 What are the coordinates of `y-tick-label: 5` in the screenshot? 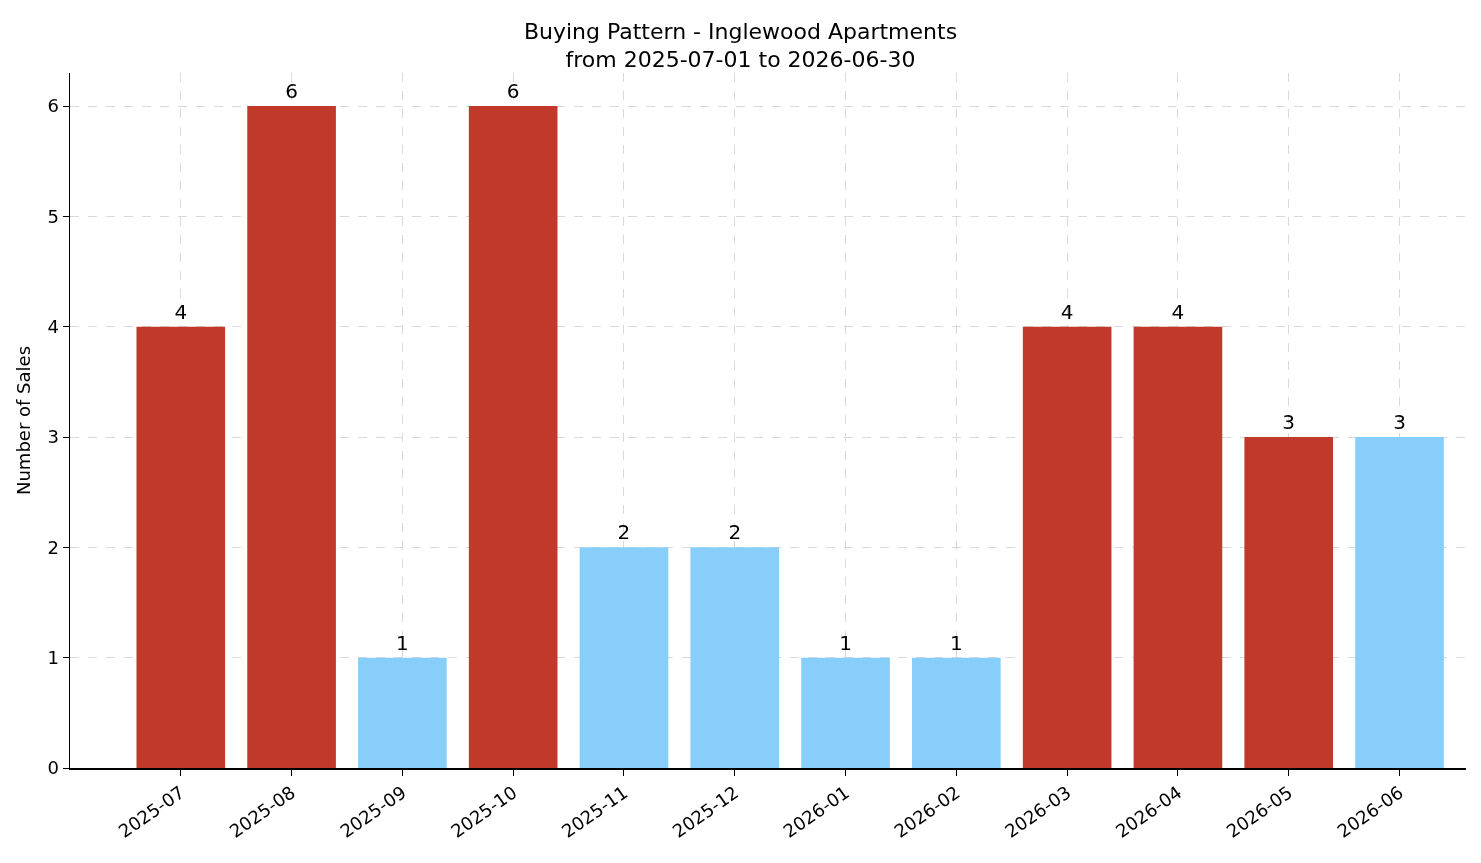 It's located at (53, 216).